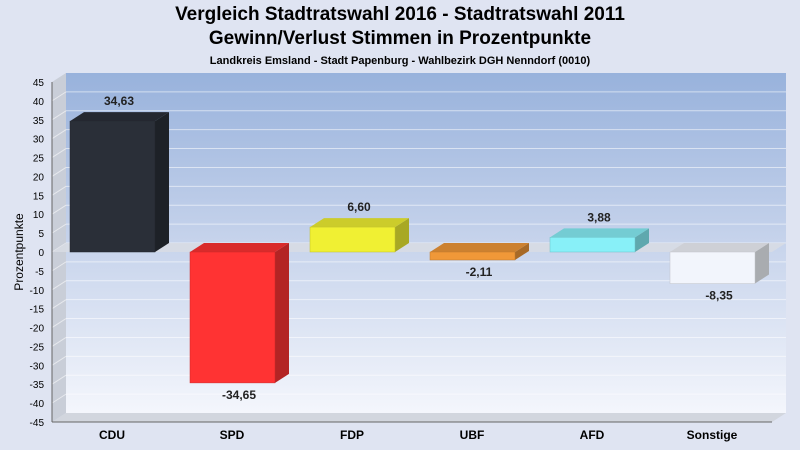 This screenshot has height=450, width=800. Describe the element at coordinates (599, 233) in the screenshot. I see `bar-top-afd` at that location.